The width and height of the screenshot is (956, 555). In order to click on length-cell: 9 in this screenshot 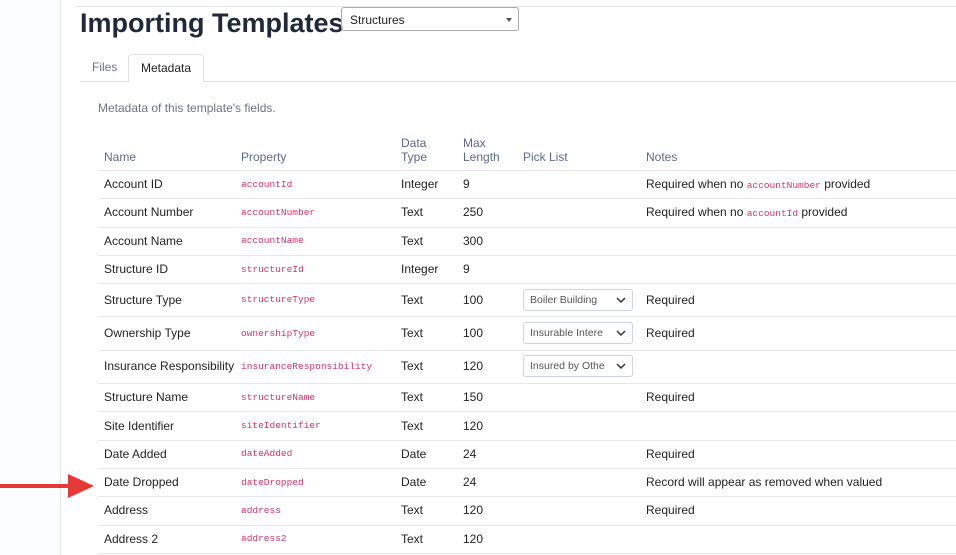, I will do `click(487, 269)`.